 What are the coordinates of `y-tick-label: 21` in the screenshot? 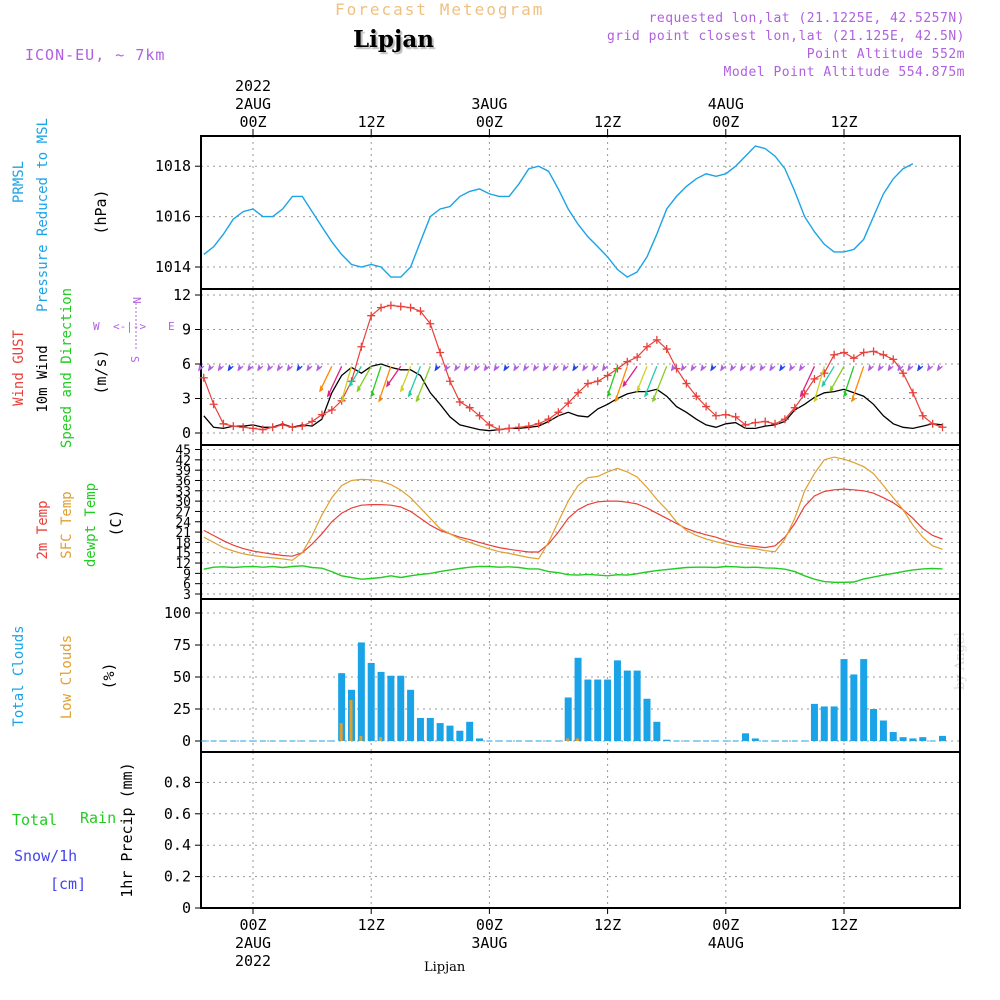 It's located at (183, 533).